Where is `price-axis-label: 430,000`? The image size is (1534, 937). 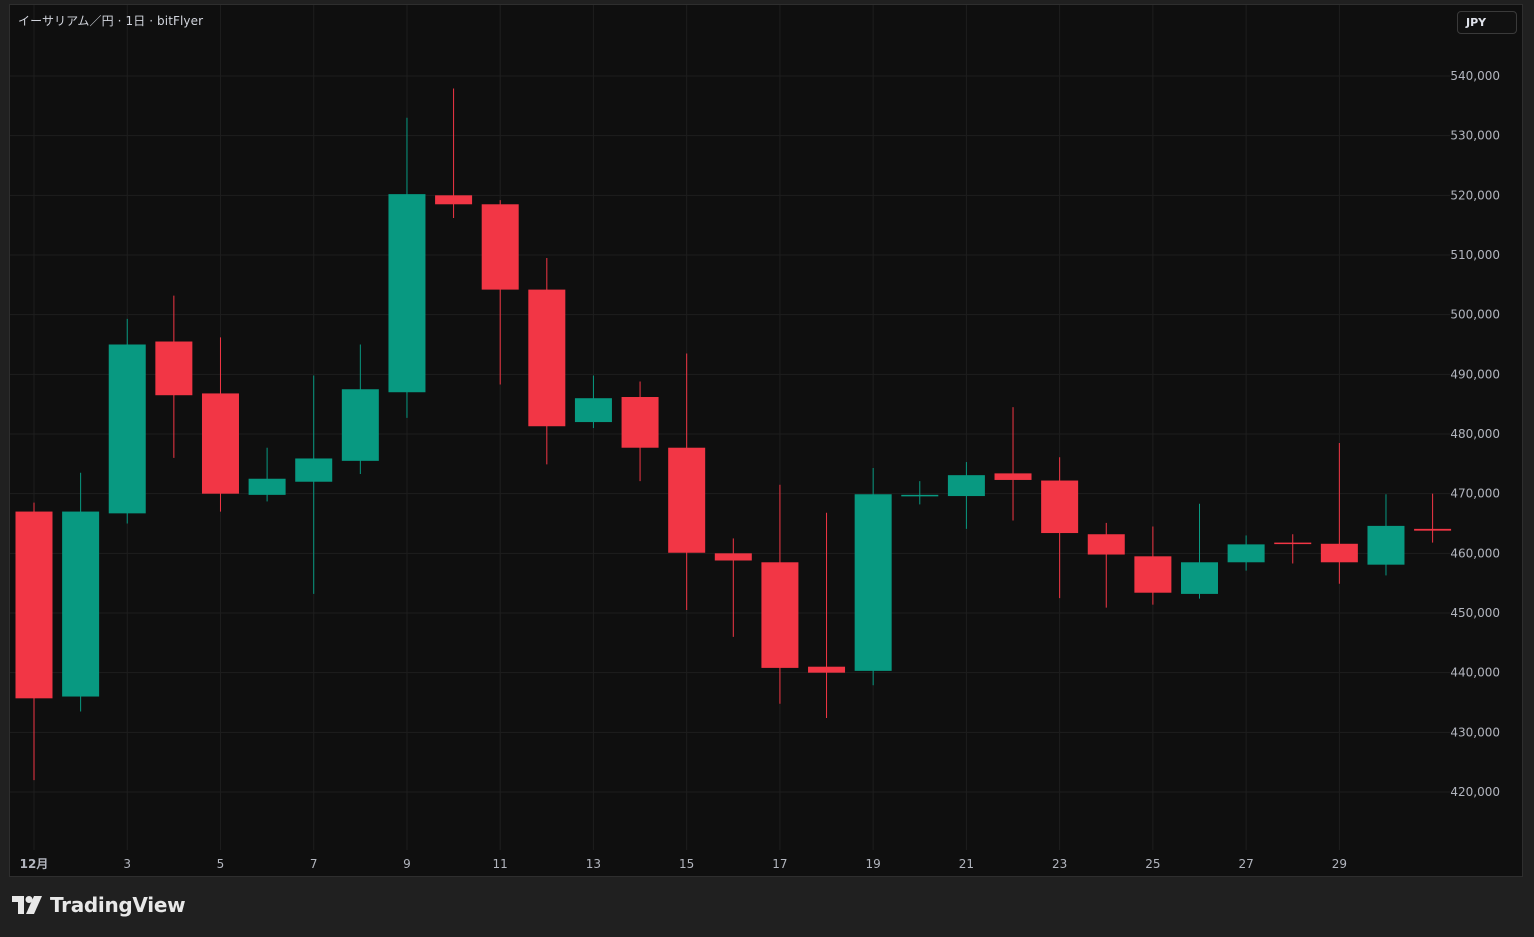 price-axis-label: 430,000 is located at coordinates (1475, 732).